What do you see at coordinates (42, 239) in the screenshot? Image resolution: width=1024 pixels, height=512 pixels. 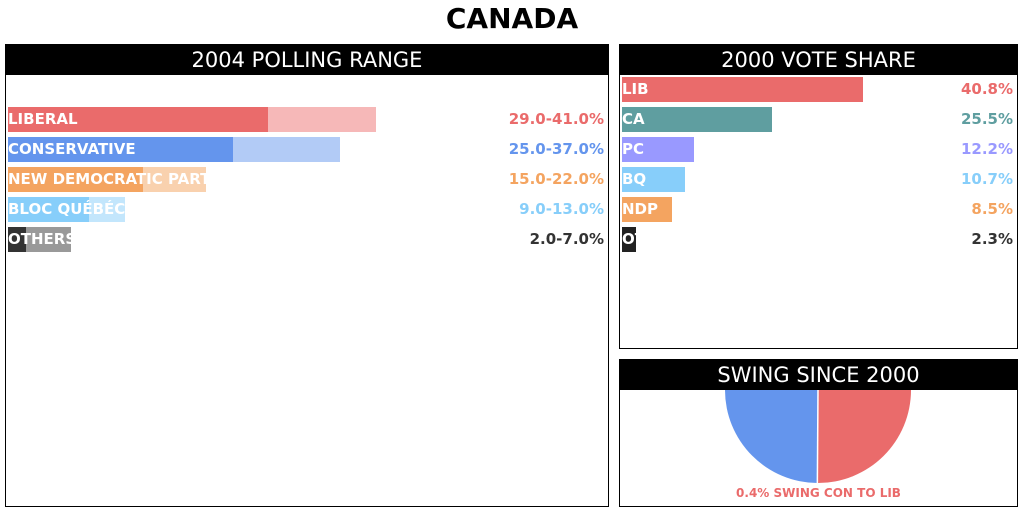 I see `polling-party-label: OTHERS` at bounding box center [42, 239].